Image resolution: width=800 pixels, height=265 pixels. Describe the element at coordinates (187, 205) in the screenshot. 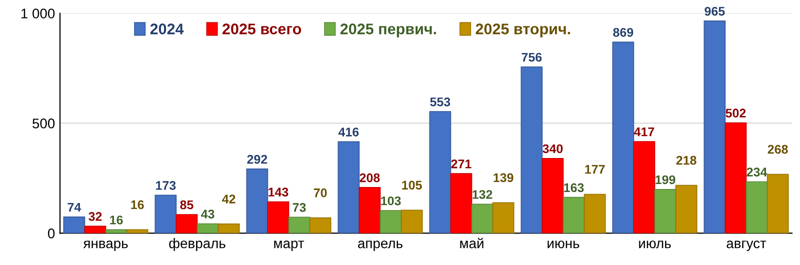

I see `data-label: 85` at that location.